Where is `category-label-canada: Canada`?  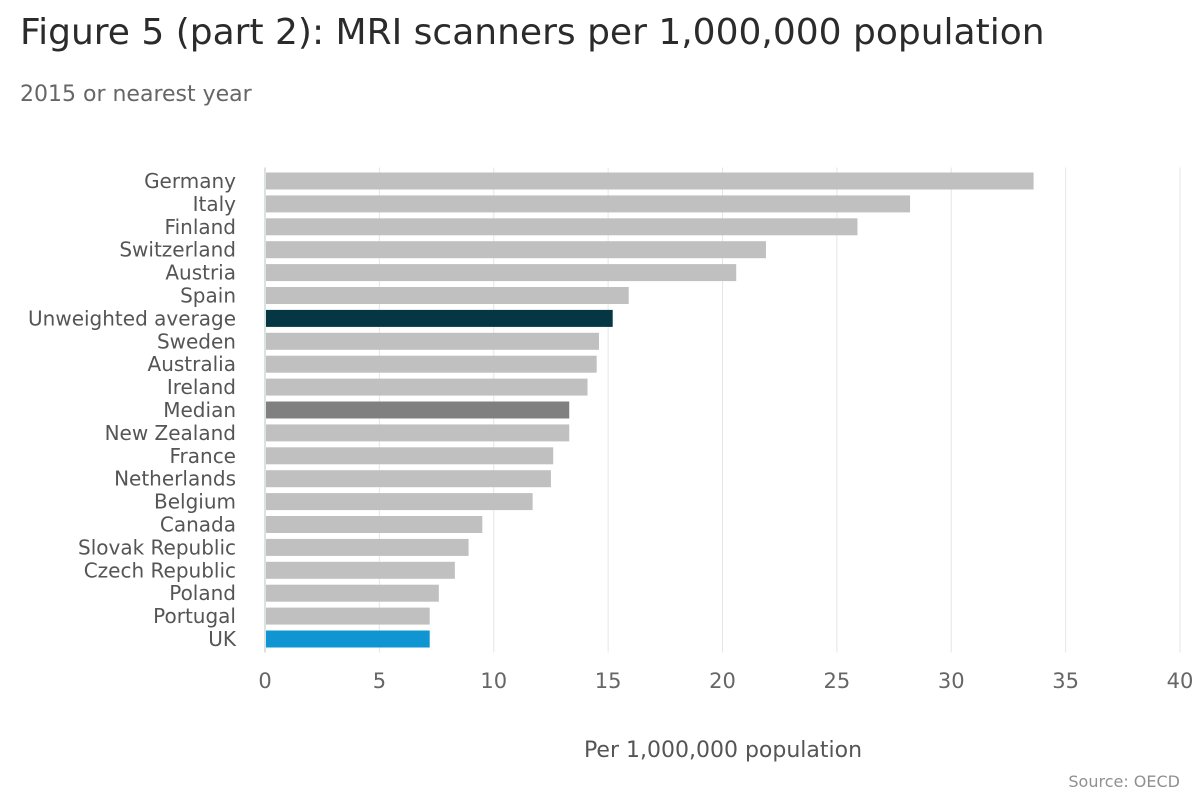 category-label-canada: Canada is located at coordinates (198, 525).